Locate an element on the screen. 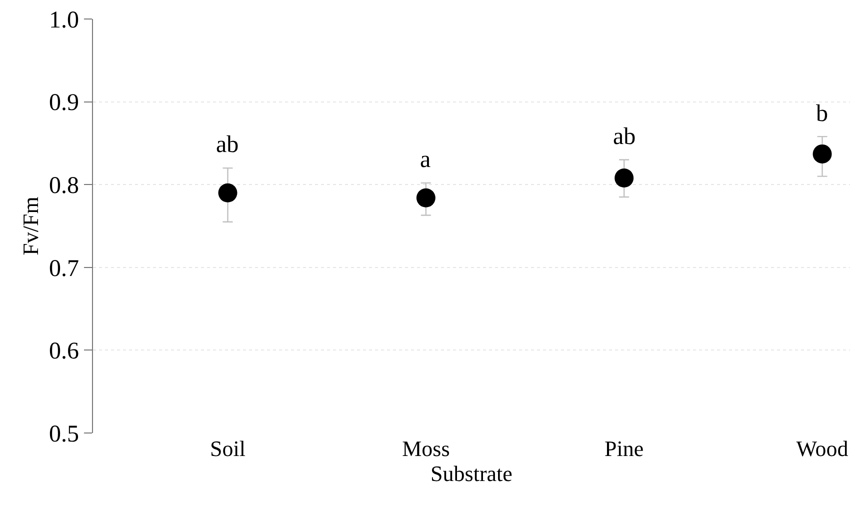 Image resolution: width=868 pixels, height=506 pixels. y-tick-label: 0.5 is located at coordinates (64, 434).